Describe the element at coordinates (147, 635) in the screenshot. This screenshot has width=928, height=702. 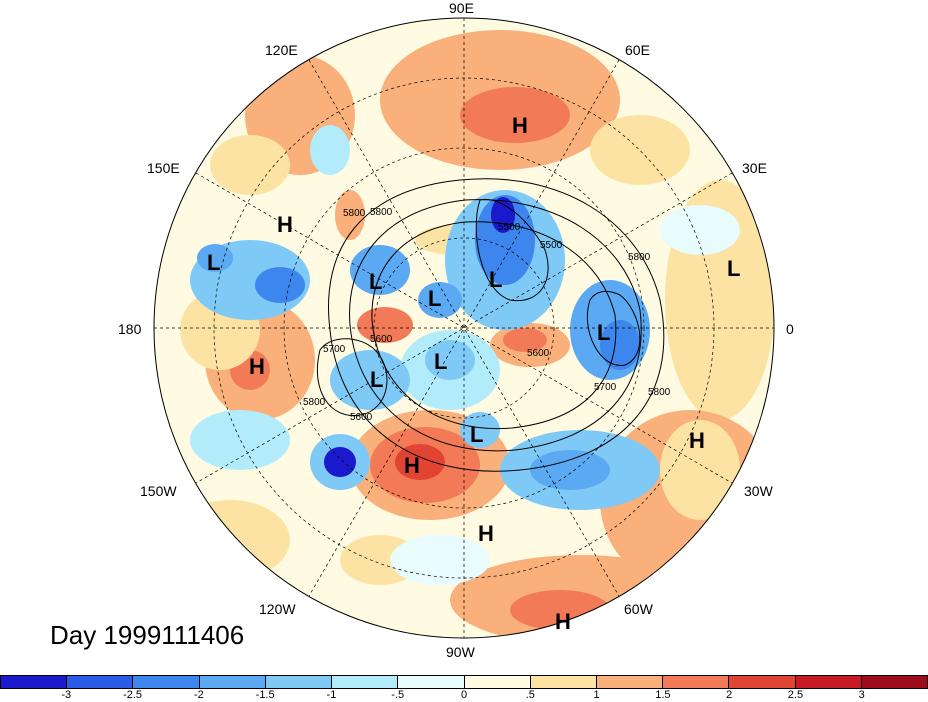
I see `day-title: Day 1999111406` at that location.